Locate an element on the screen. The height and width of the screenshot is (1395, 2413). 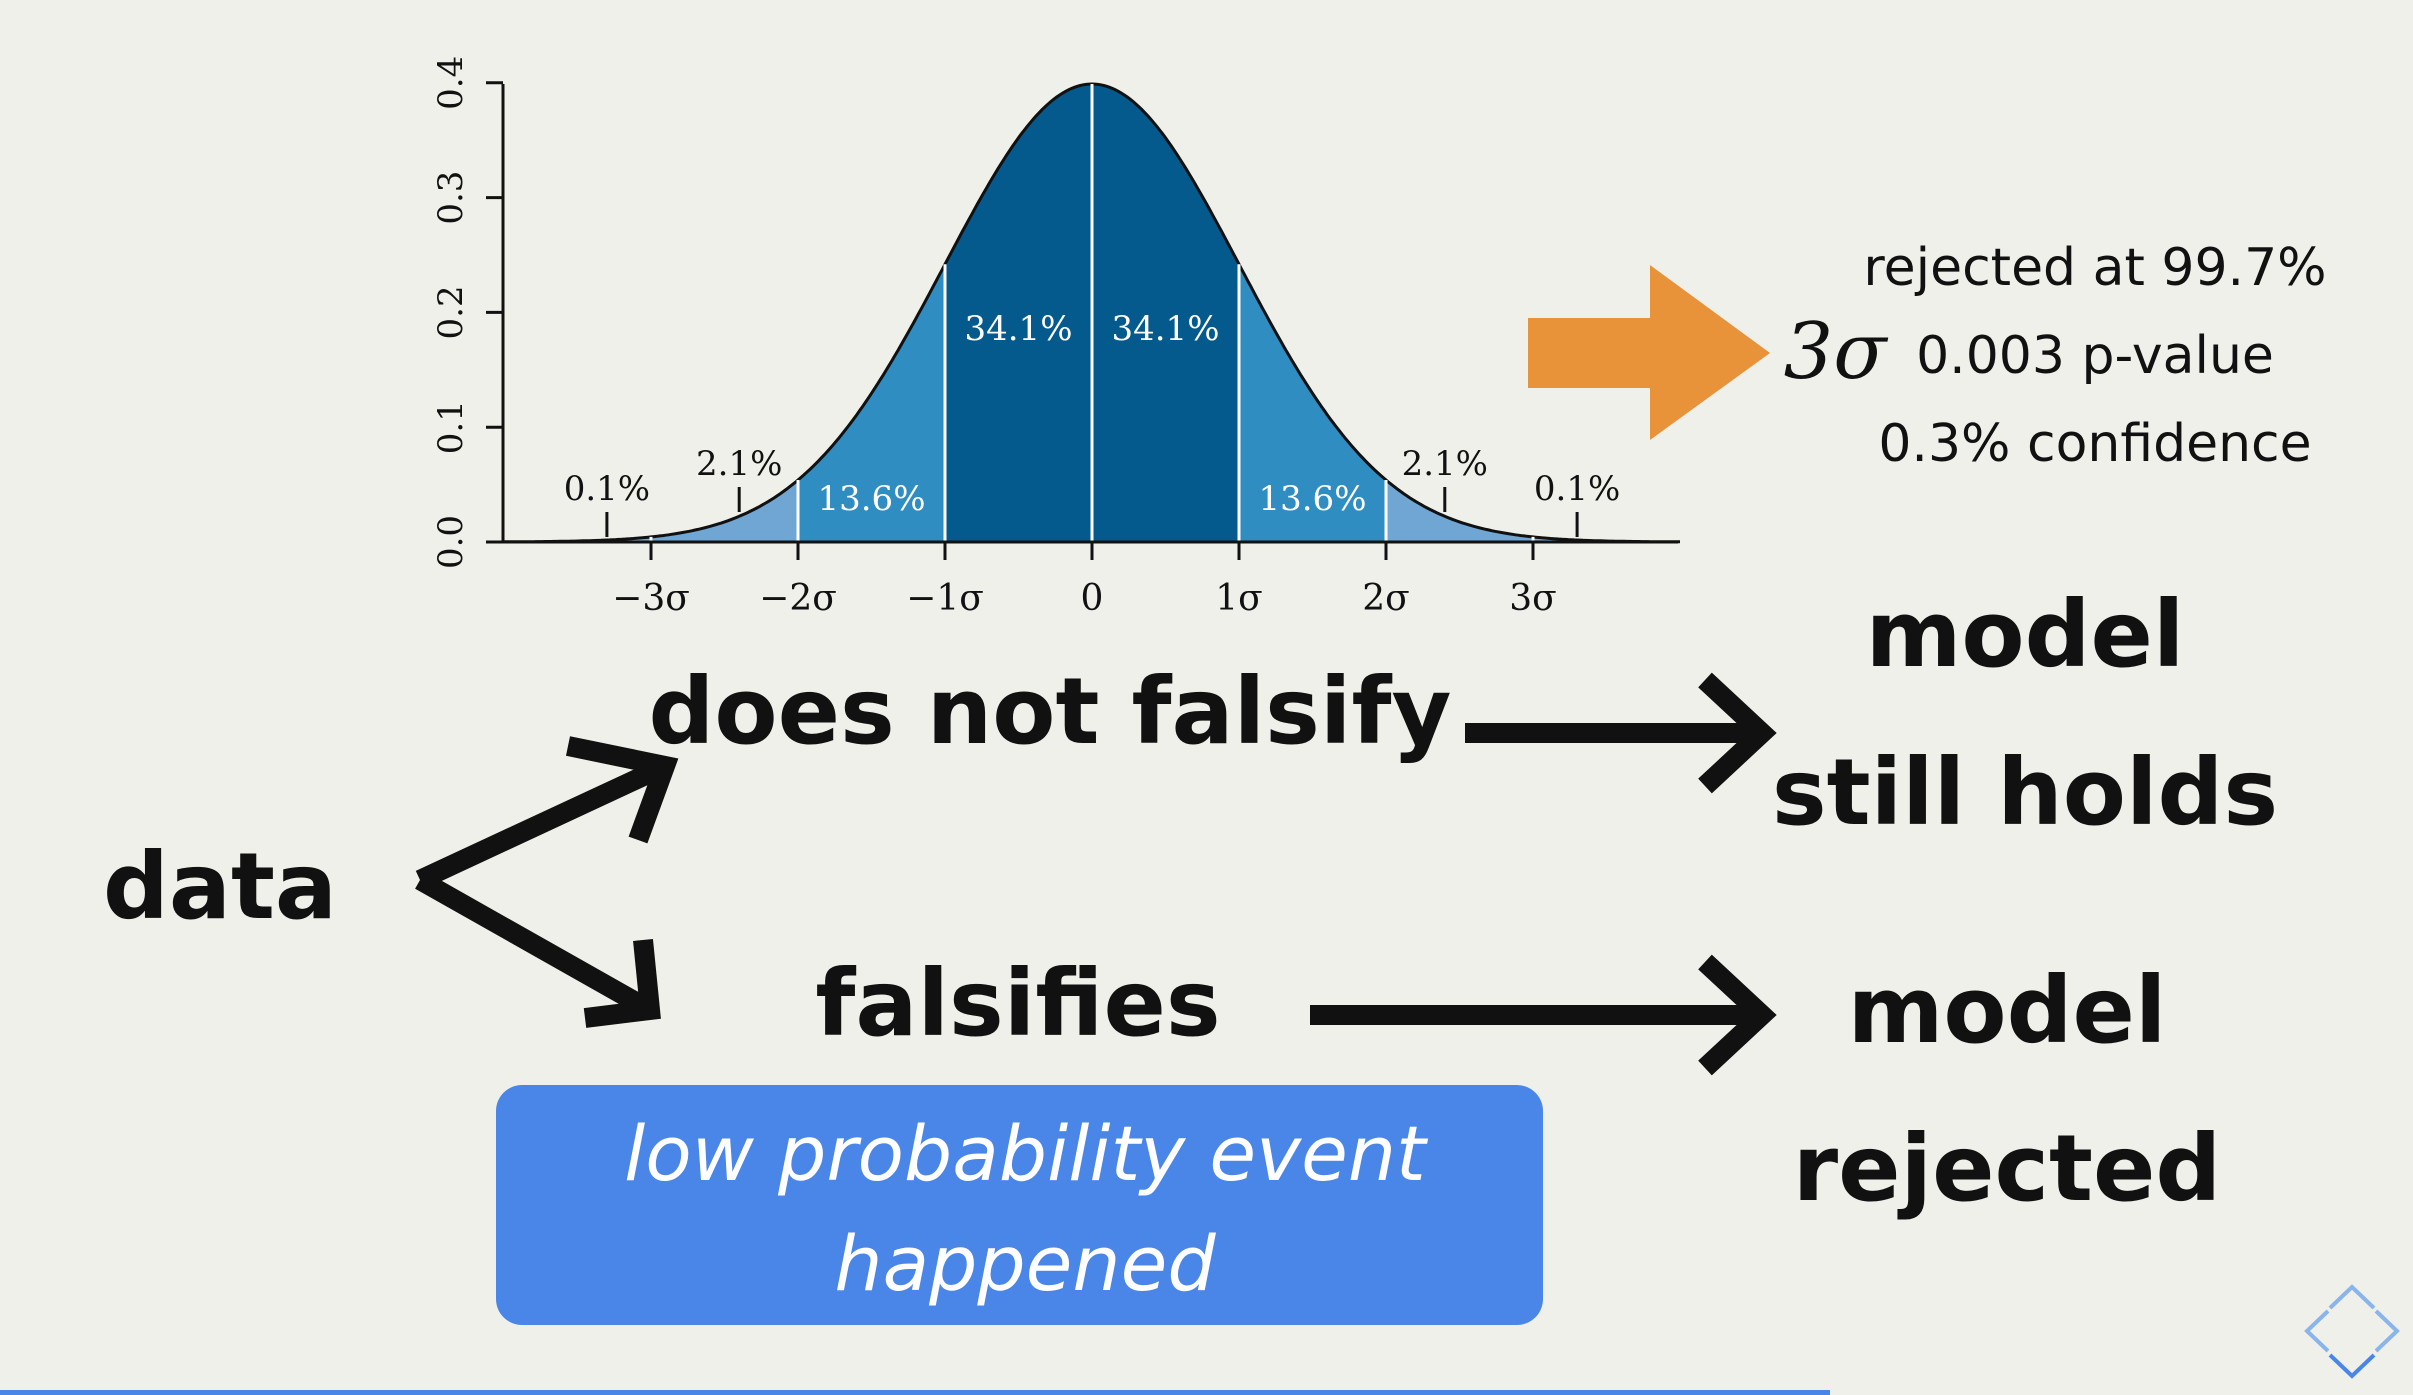
note-line2: happened is located at coordinates (1025, 1263).